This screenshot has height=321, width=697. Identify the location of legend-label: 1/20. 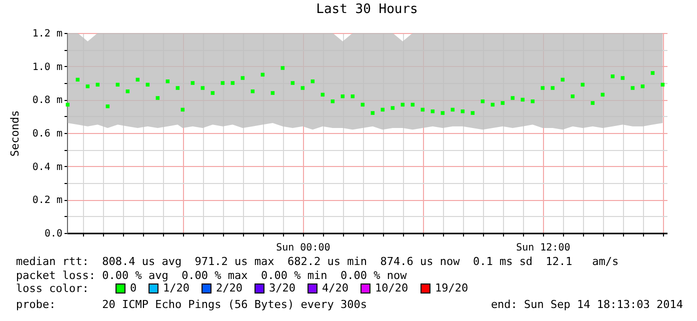
(176, 288).